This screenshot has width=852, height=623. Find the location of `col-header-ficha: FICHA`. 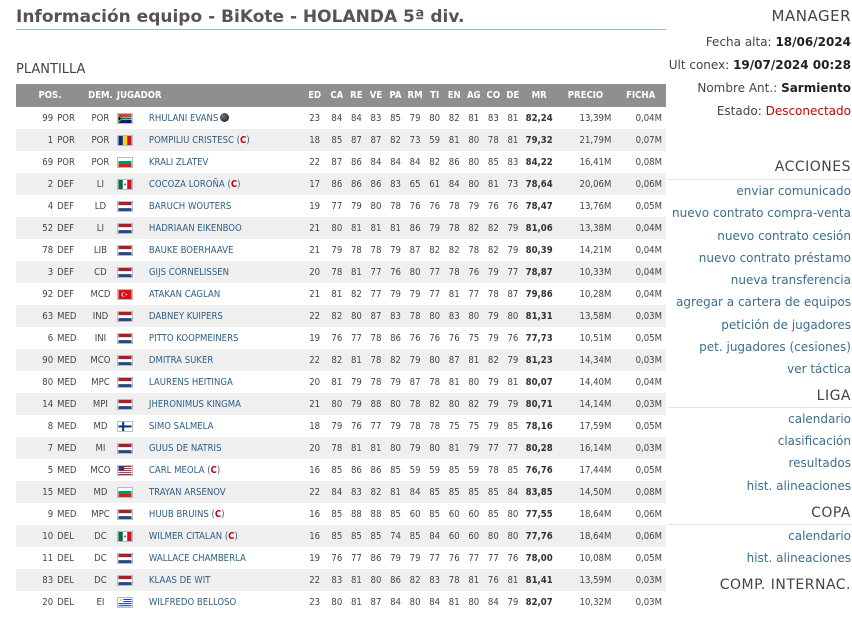

col-header-ficha: FICHA is located at coordinates (641, 95).